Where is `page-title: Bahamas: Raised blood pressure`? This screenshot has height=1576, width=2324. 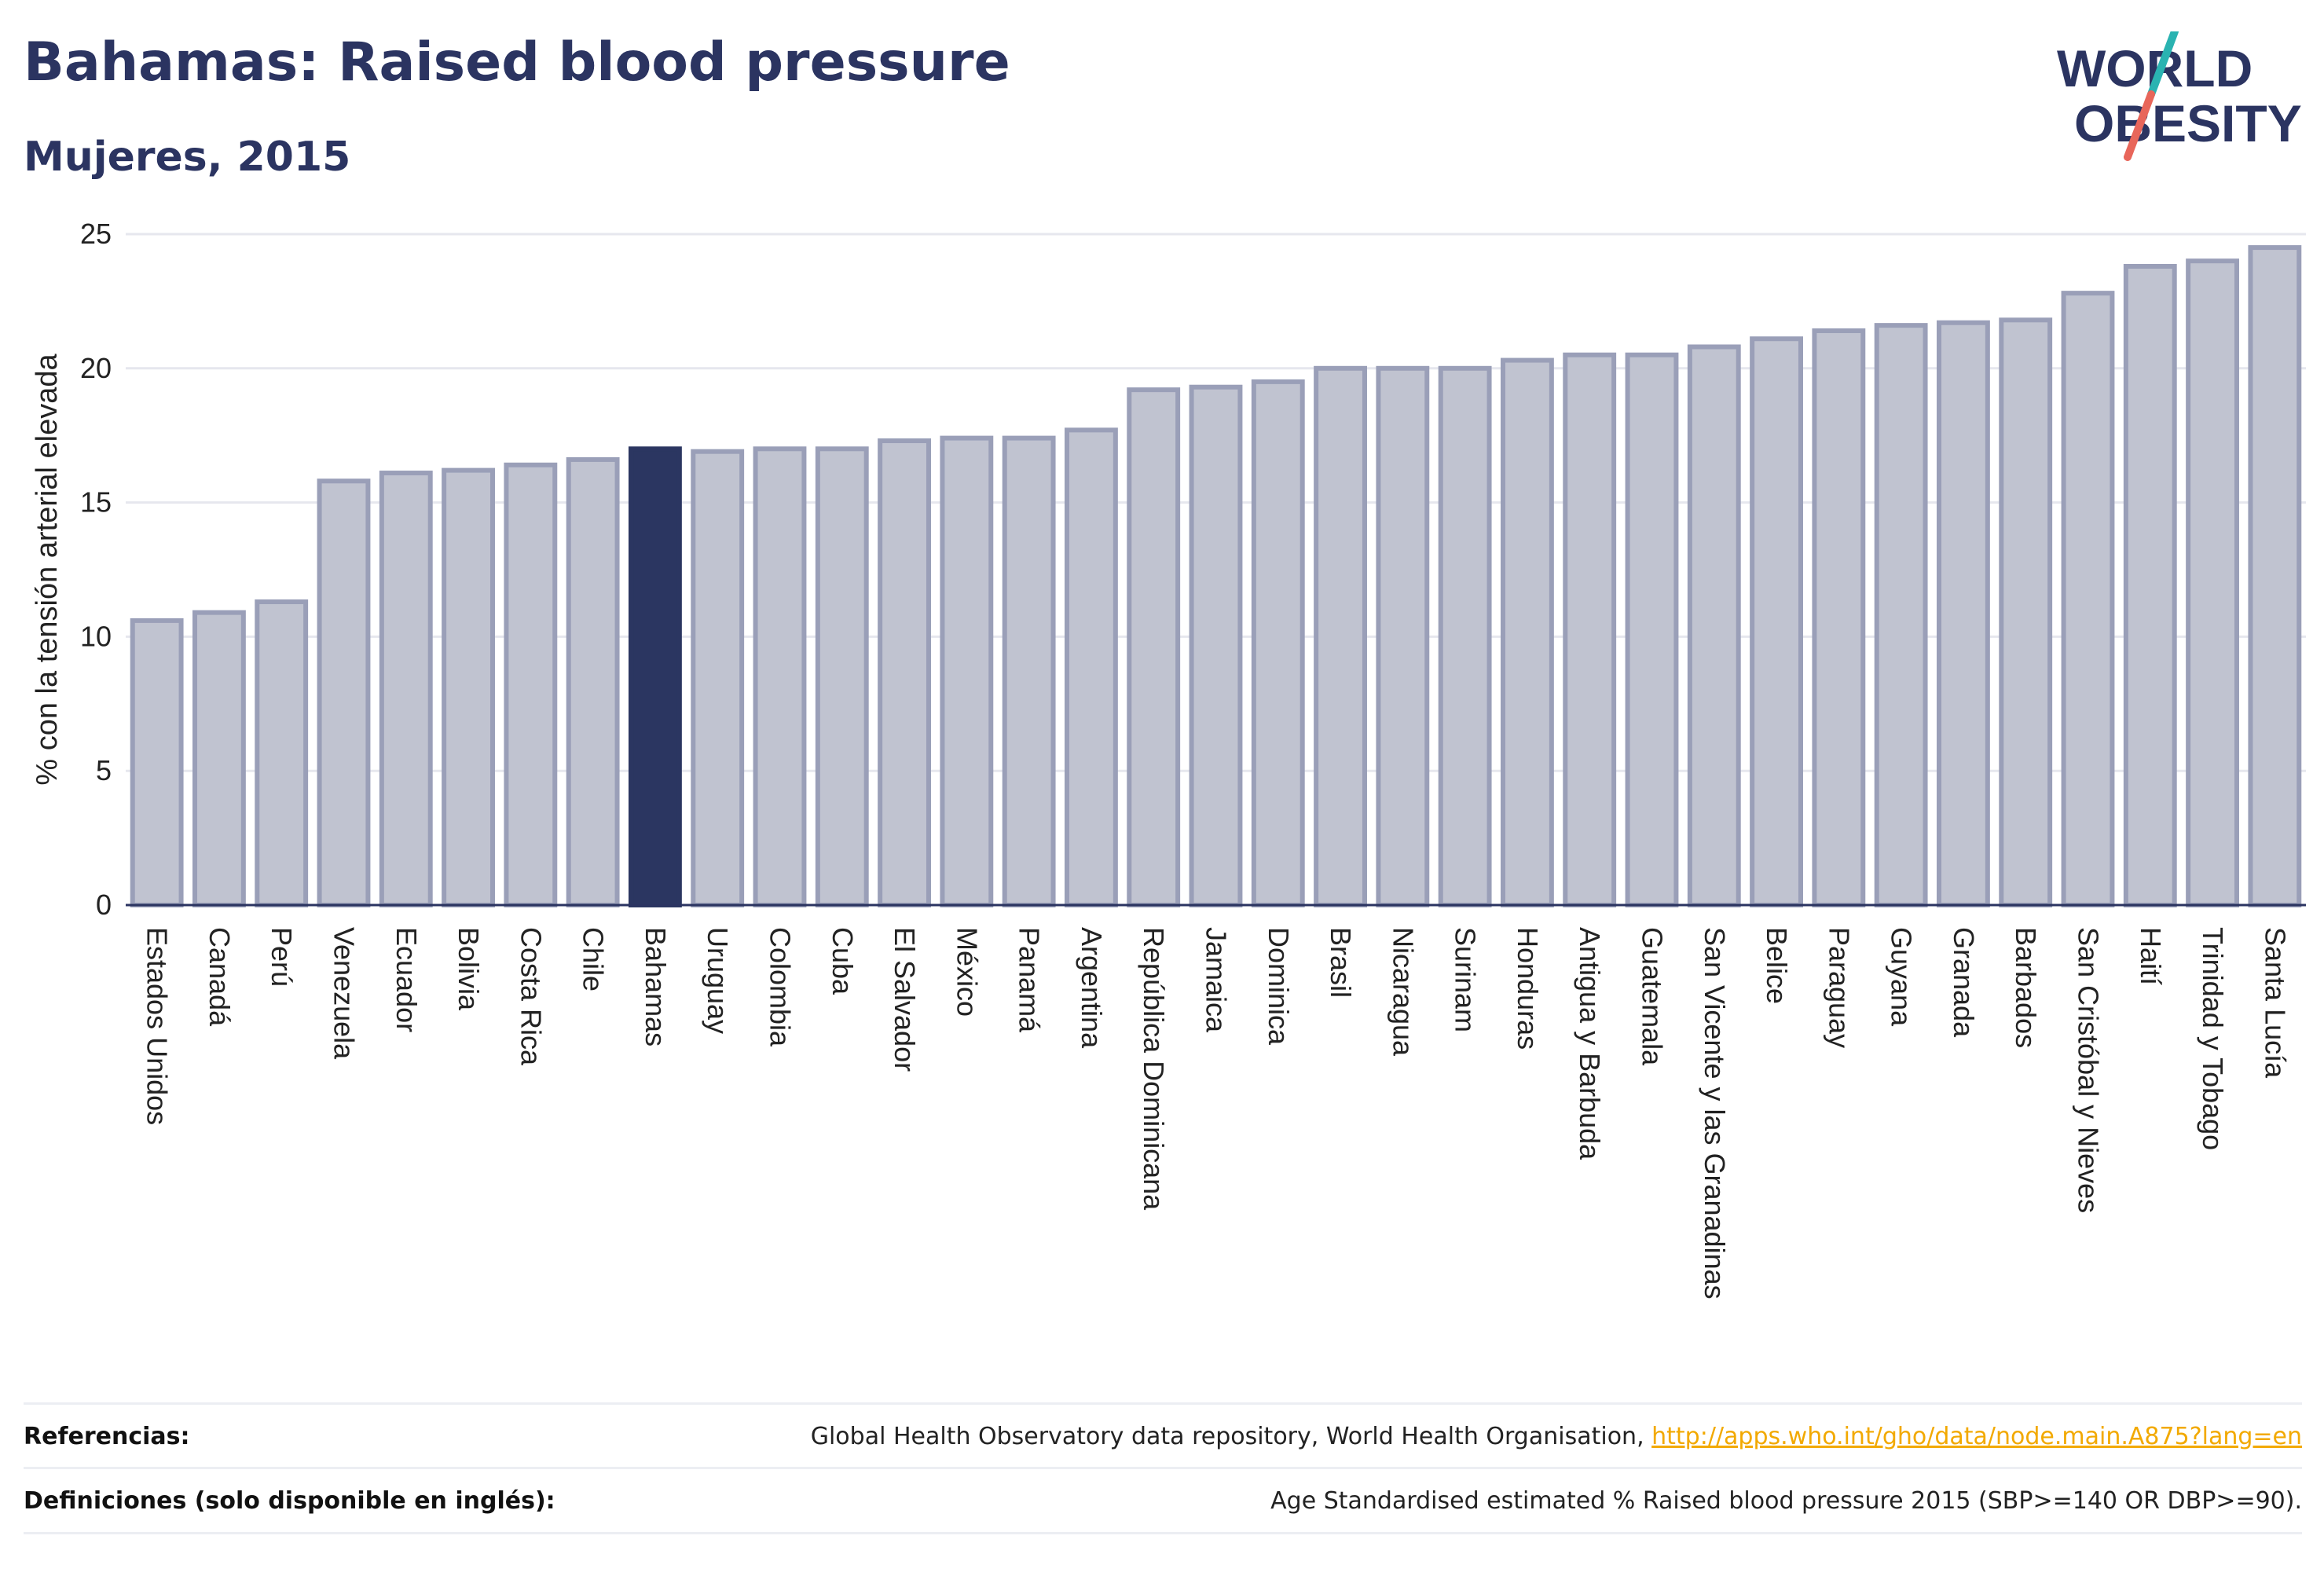 page-title: Bahamas: Raised blood pressure is located at coordinates (517, 62).